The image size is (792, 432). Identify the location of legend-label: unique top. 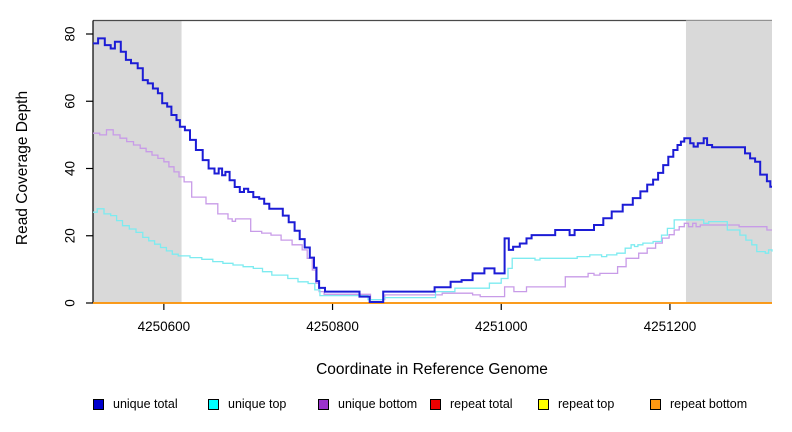
(257, 404).